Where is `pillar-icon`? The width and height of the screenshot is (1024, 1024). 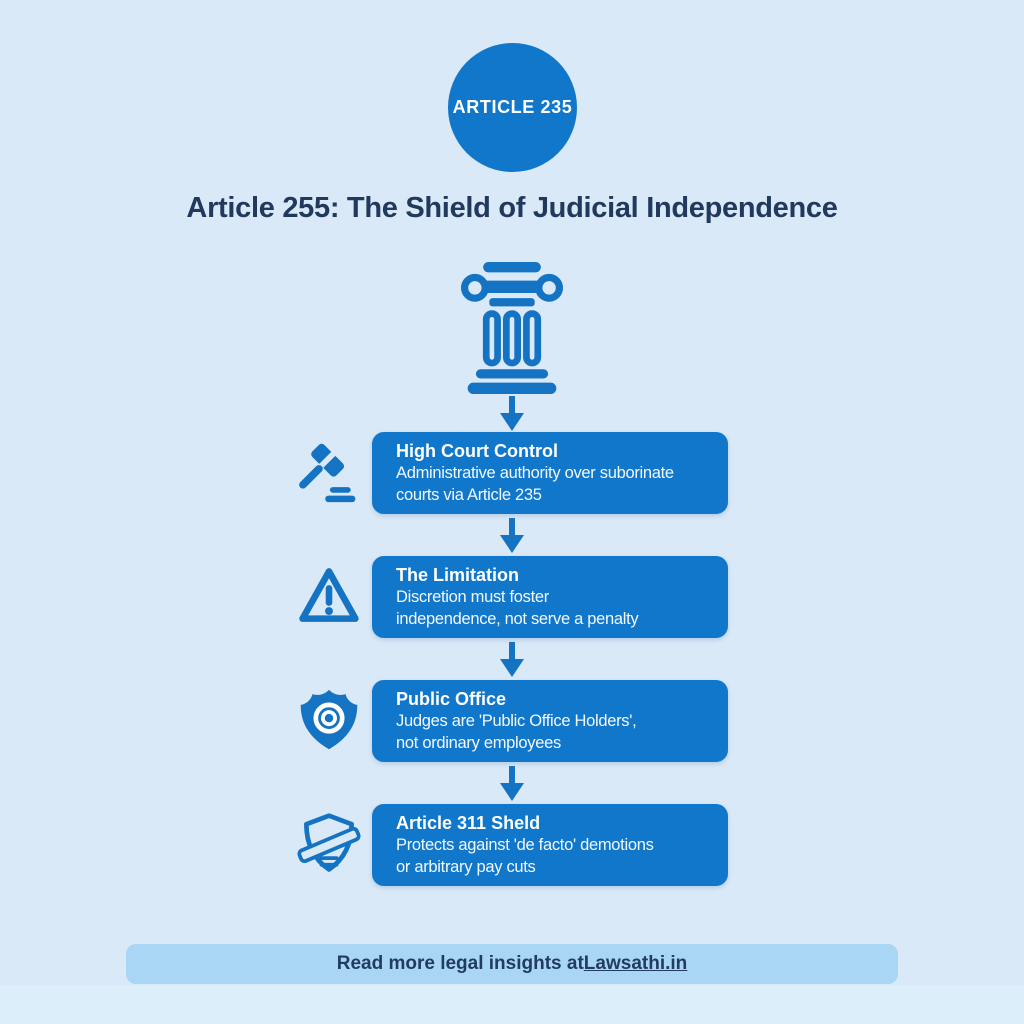
pillar-icon is located at coordinates (512, 328).